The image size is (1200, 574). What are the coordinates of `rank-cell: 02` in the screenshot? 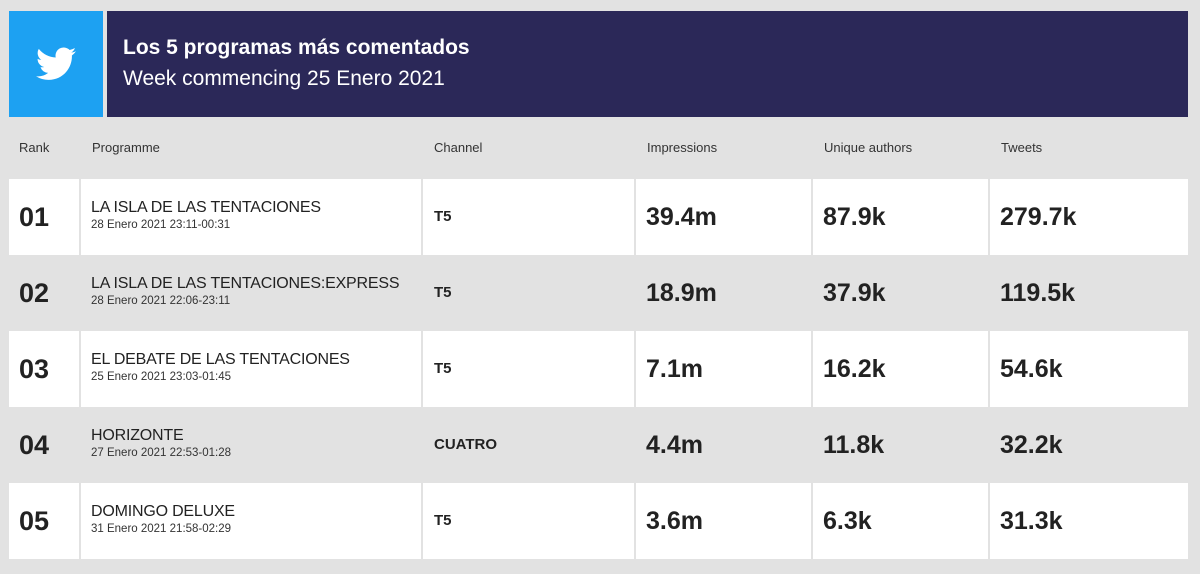 It's located at (34, 293).